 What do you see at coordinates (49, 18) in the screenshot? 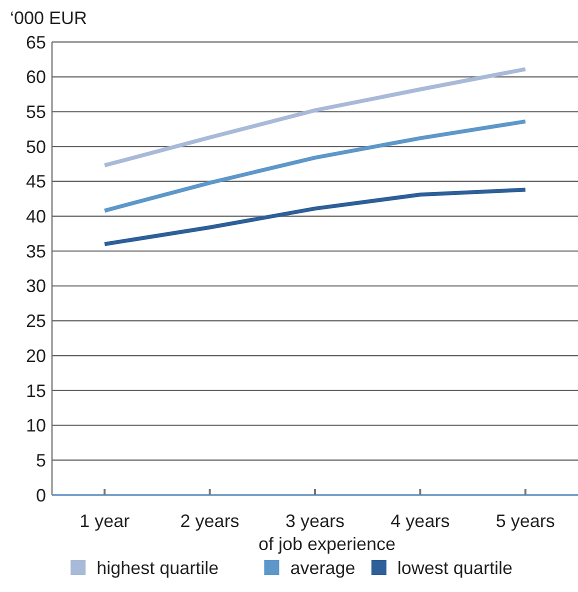
I see `y-axis-title: ‘000 EUR` at bounding box center [49, 18].